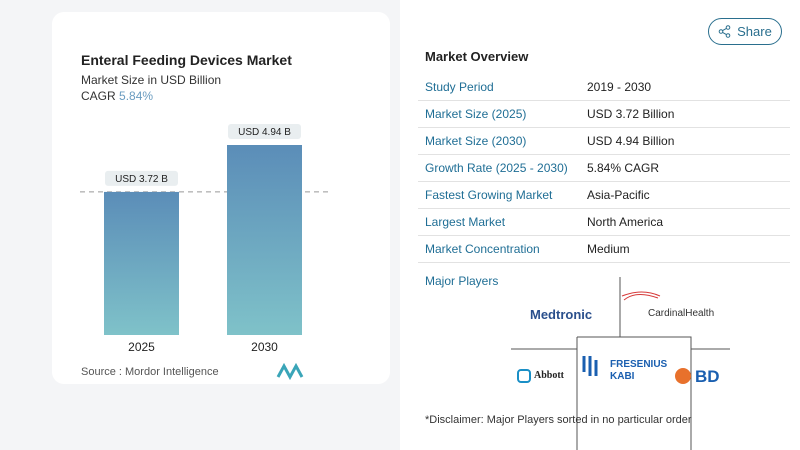 Image resolution: width=800 pixels, height=450 pixels. I want to click on overview-row: Market Concentration Medium, so click(604, 249).